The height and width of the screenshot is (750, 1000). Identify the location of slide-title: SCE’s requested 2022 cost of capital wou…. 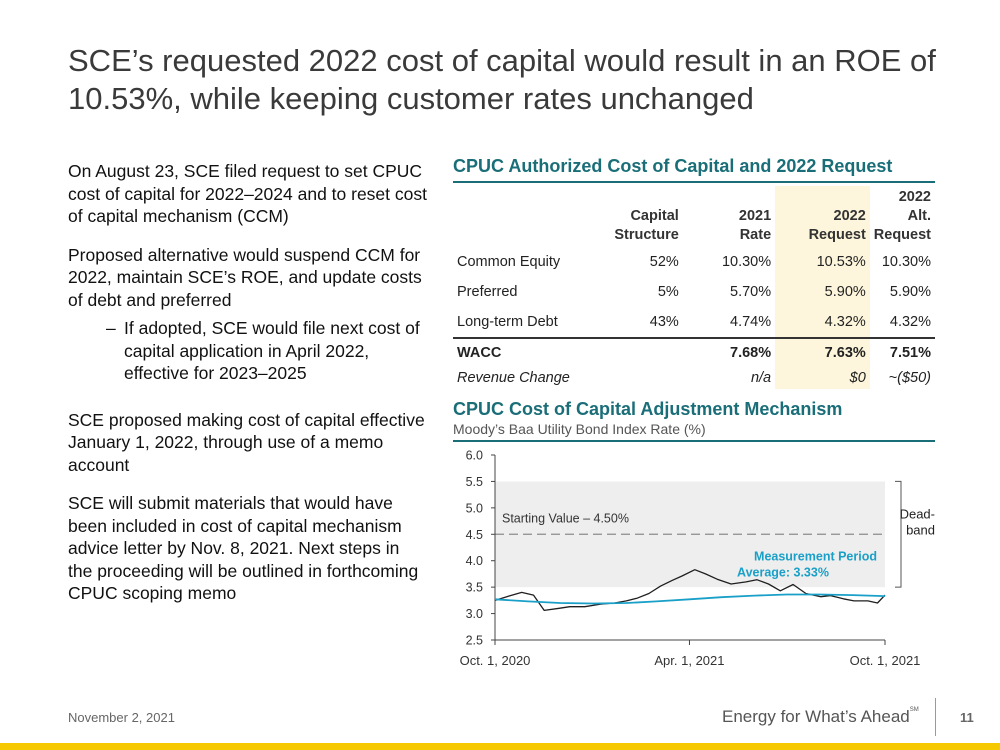
(502, 79).